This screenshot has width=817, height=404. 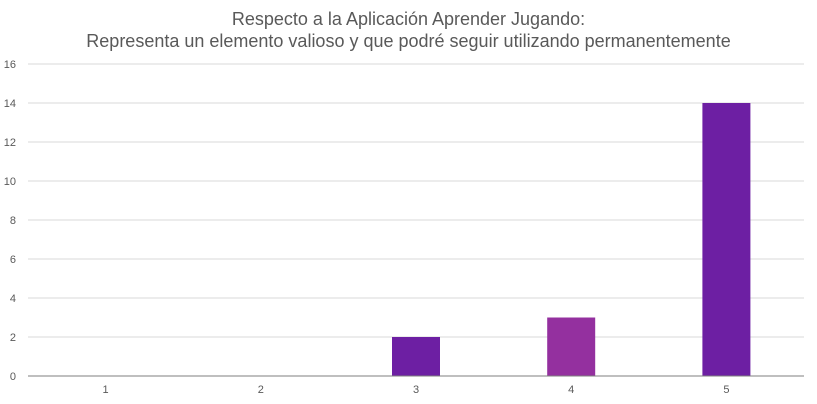 What do you see at coordinates (10, 65) in the screenshot?
I see `y-tick-label: 16` at bounding box center [10, 65].